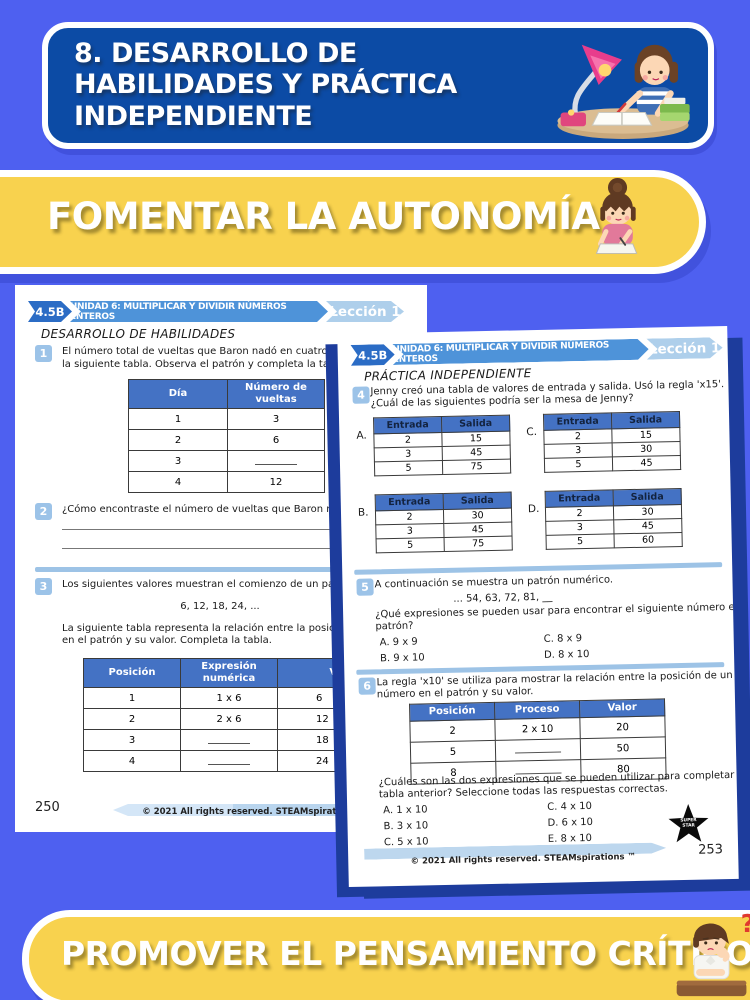 The image size is (750, 1000). I want to click on svg-text: STAR, so click(688, 825).